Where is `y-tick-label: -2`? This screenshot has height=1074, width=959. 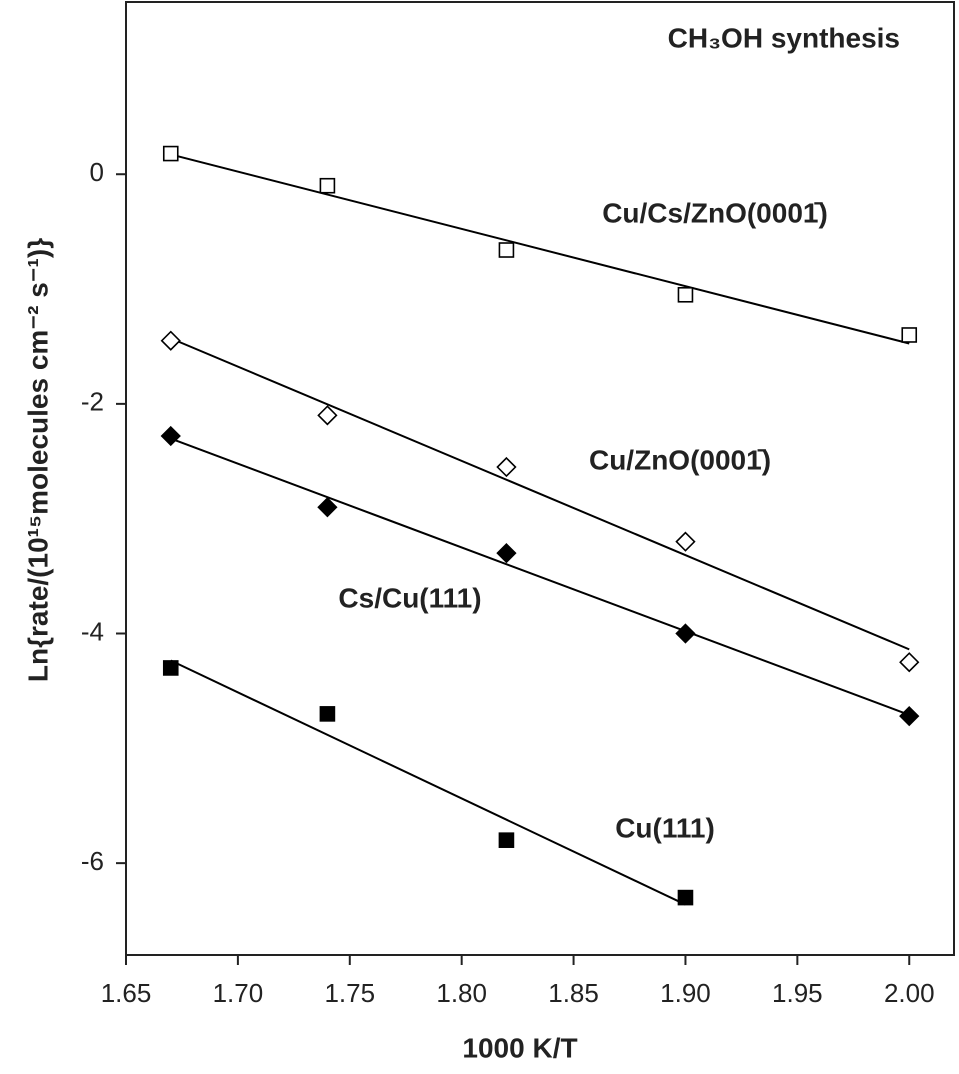
y-tick-label: -2 is located at coordinates (92, 402).